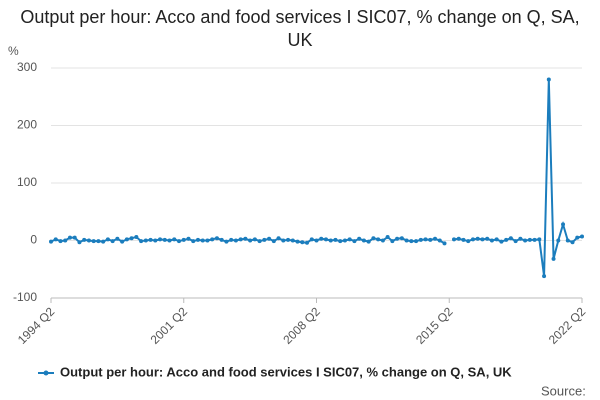 This screenshot has width=600, height=400. What do you see at coordinates (36, 325) in the screenshot?
I see `x-tick-label: 1994 Q2` at bounding box center [36, 325].